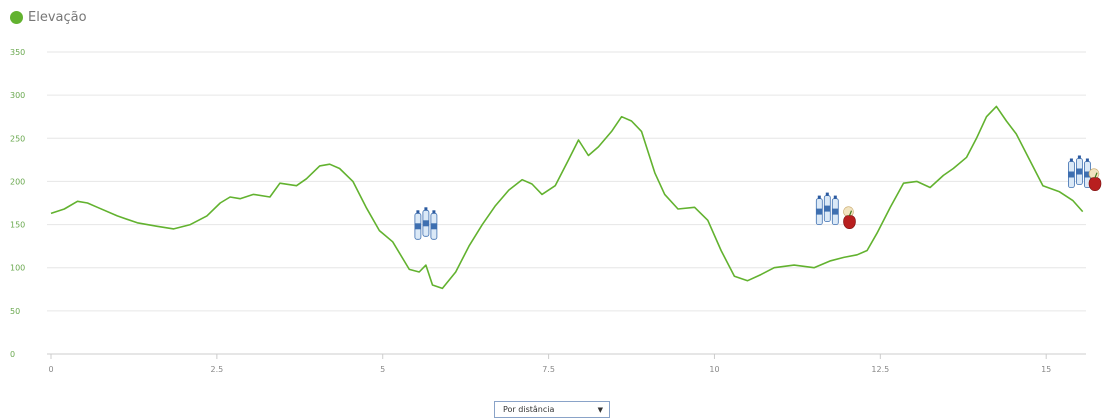 Image resolution: width=1119 pixels, height=419 pixels. I want to click on markers-group, so click(758, 197).